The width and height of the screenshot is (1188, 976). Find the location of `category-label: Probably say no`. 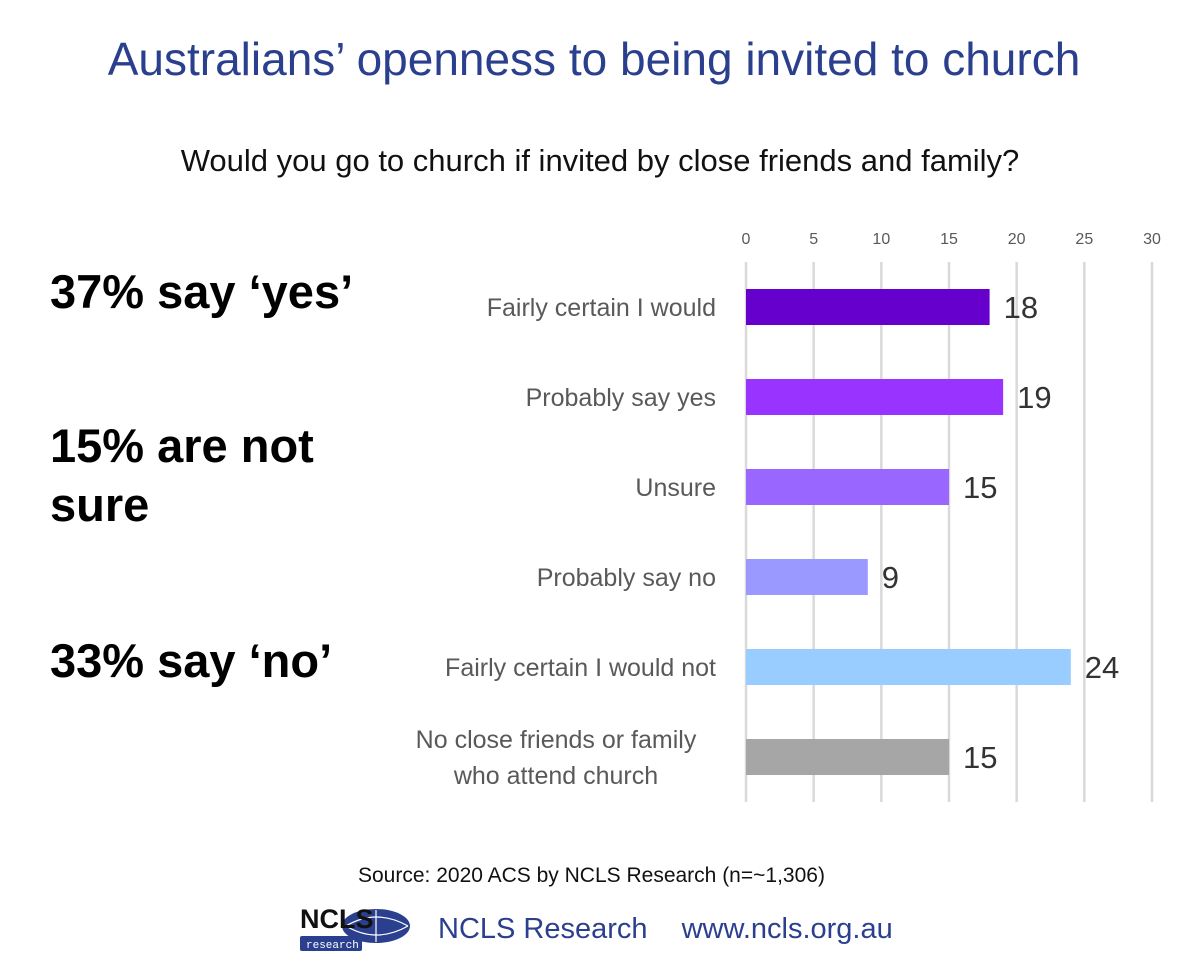

category-label: Probably say no is located at coordinates (626, 578).